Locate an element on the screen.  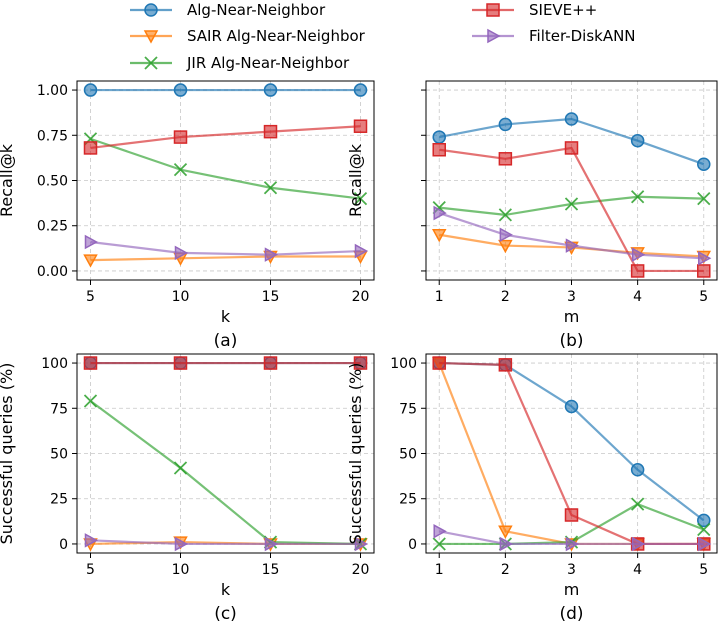
panel-caption: (b) is located at coordinates (571, 341).